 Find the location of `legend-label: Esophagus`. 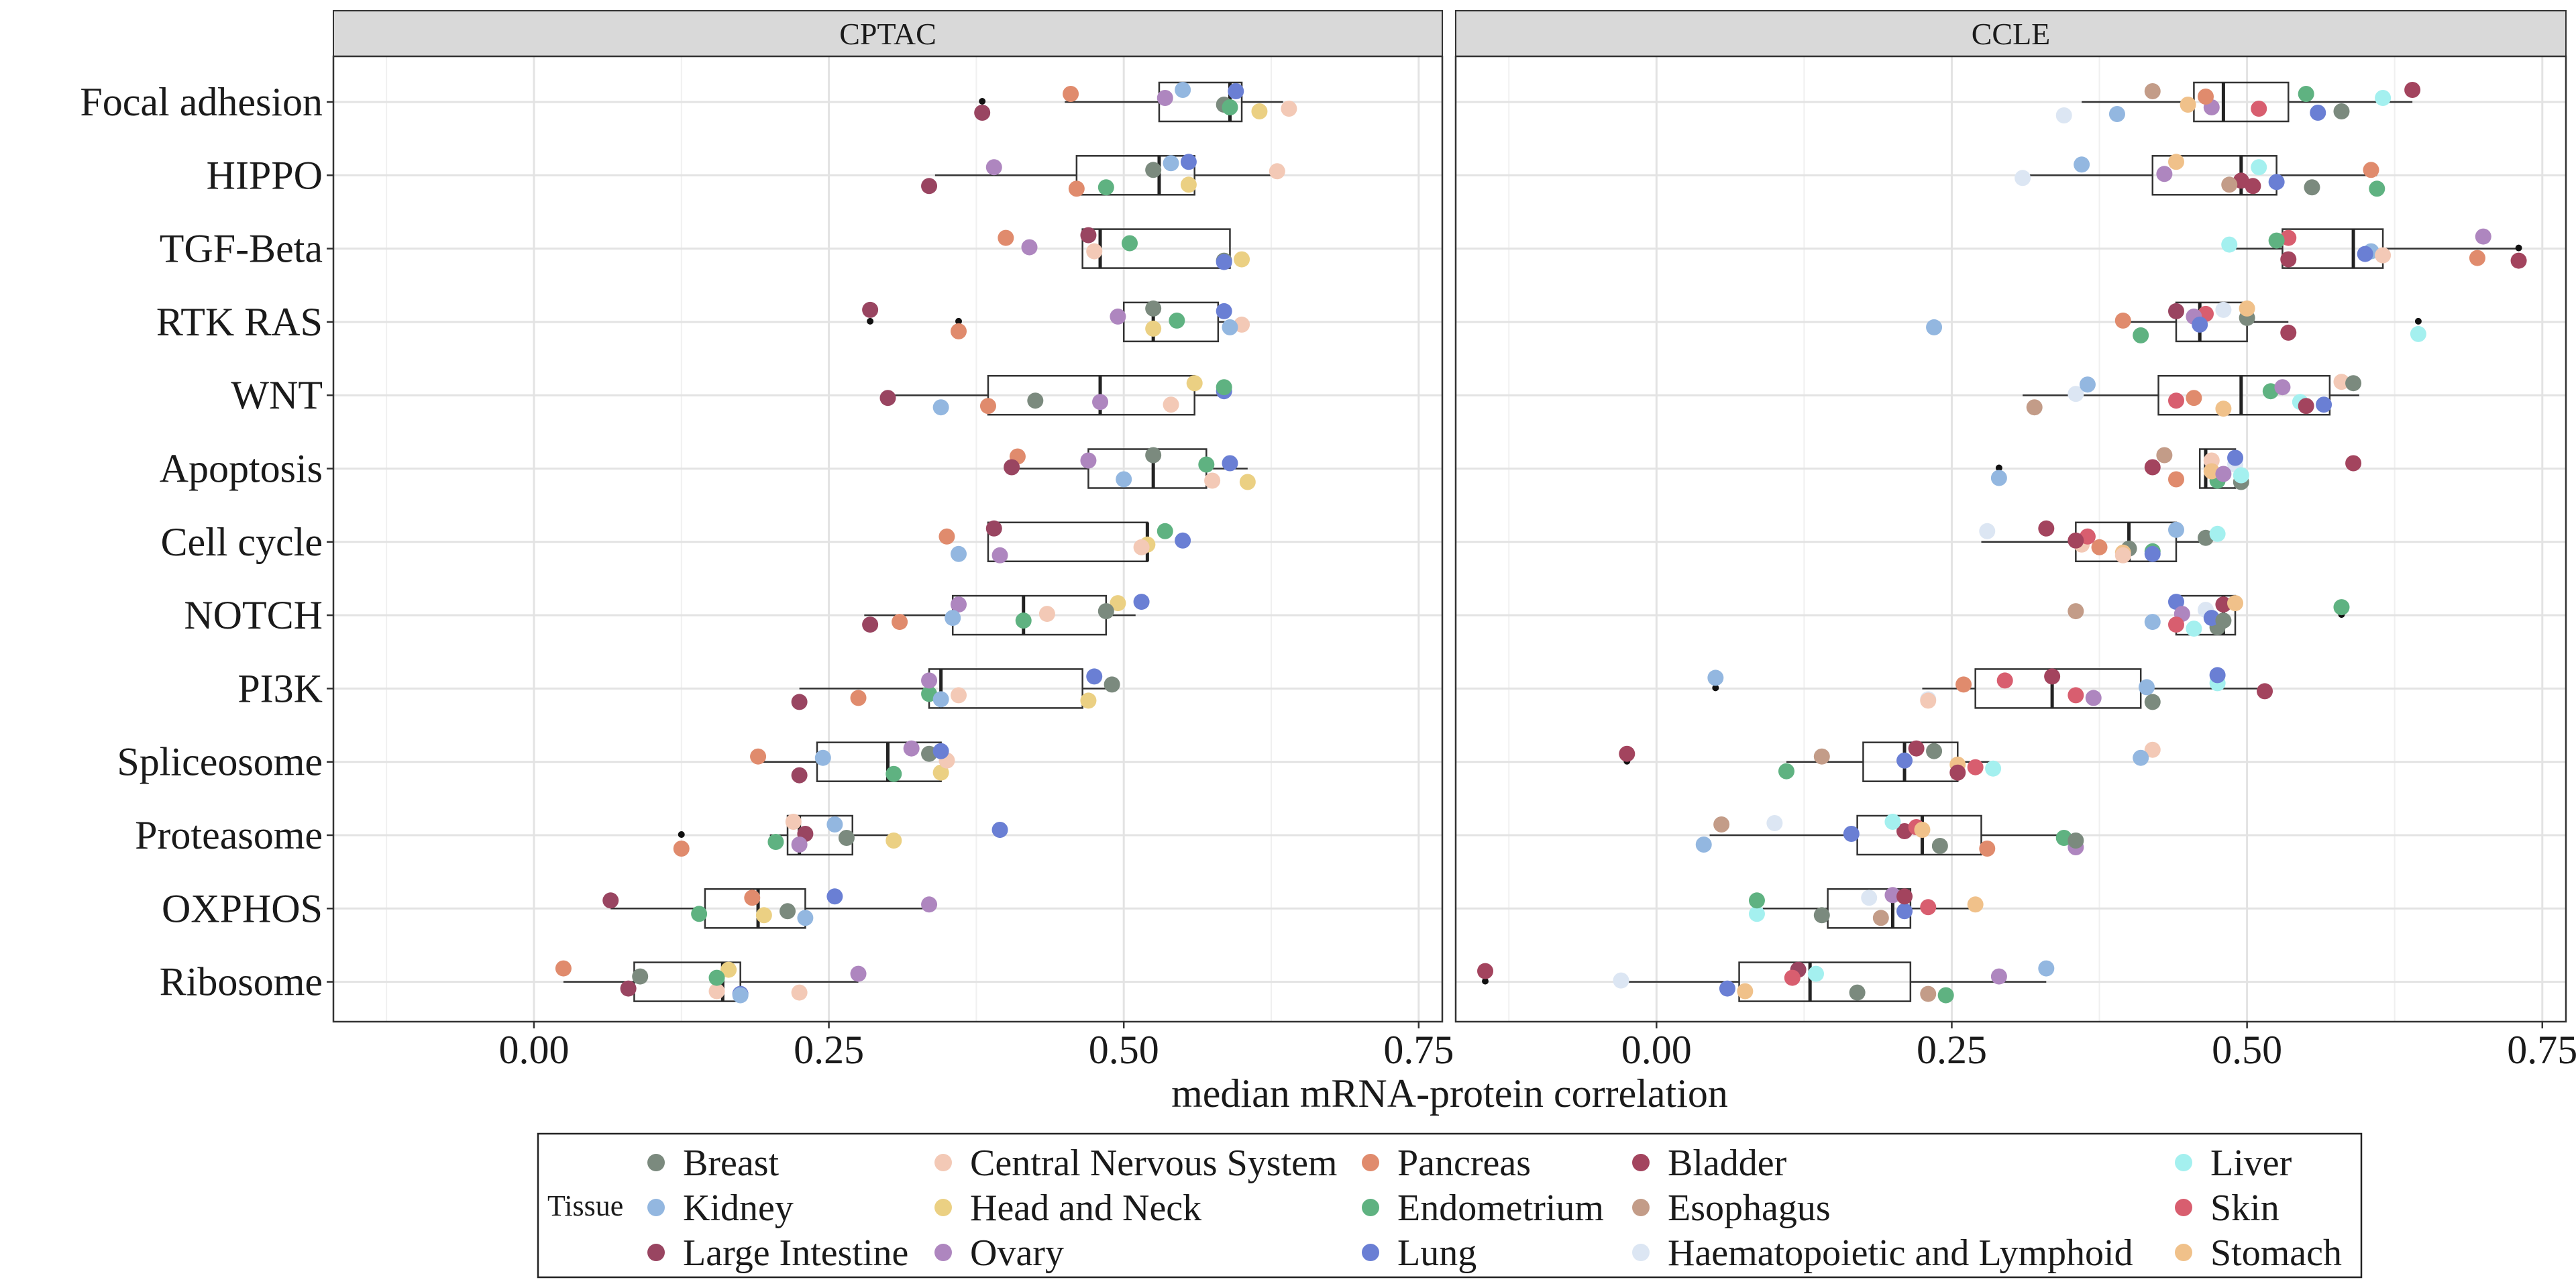

legend-label: Esophagus is located at coordinates (1749, 1208).